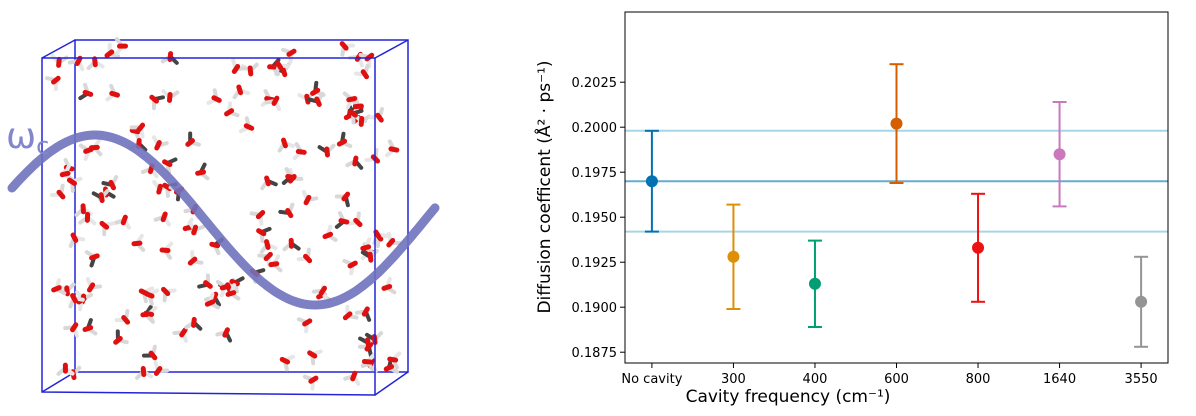 The width and height of the screenshot is (1196, 416). I want to click on x-tick-label: No cavity, so click(651, 379).